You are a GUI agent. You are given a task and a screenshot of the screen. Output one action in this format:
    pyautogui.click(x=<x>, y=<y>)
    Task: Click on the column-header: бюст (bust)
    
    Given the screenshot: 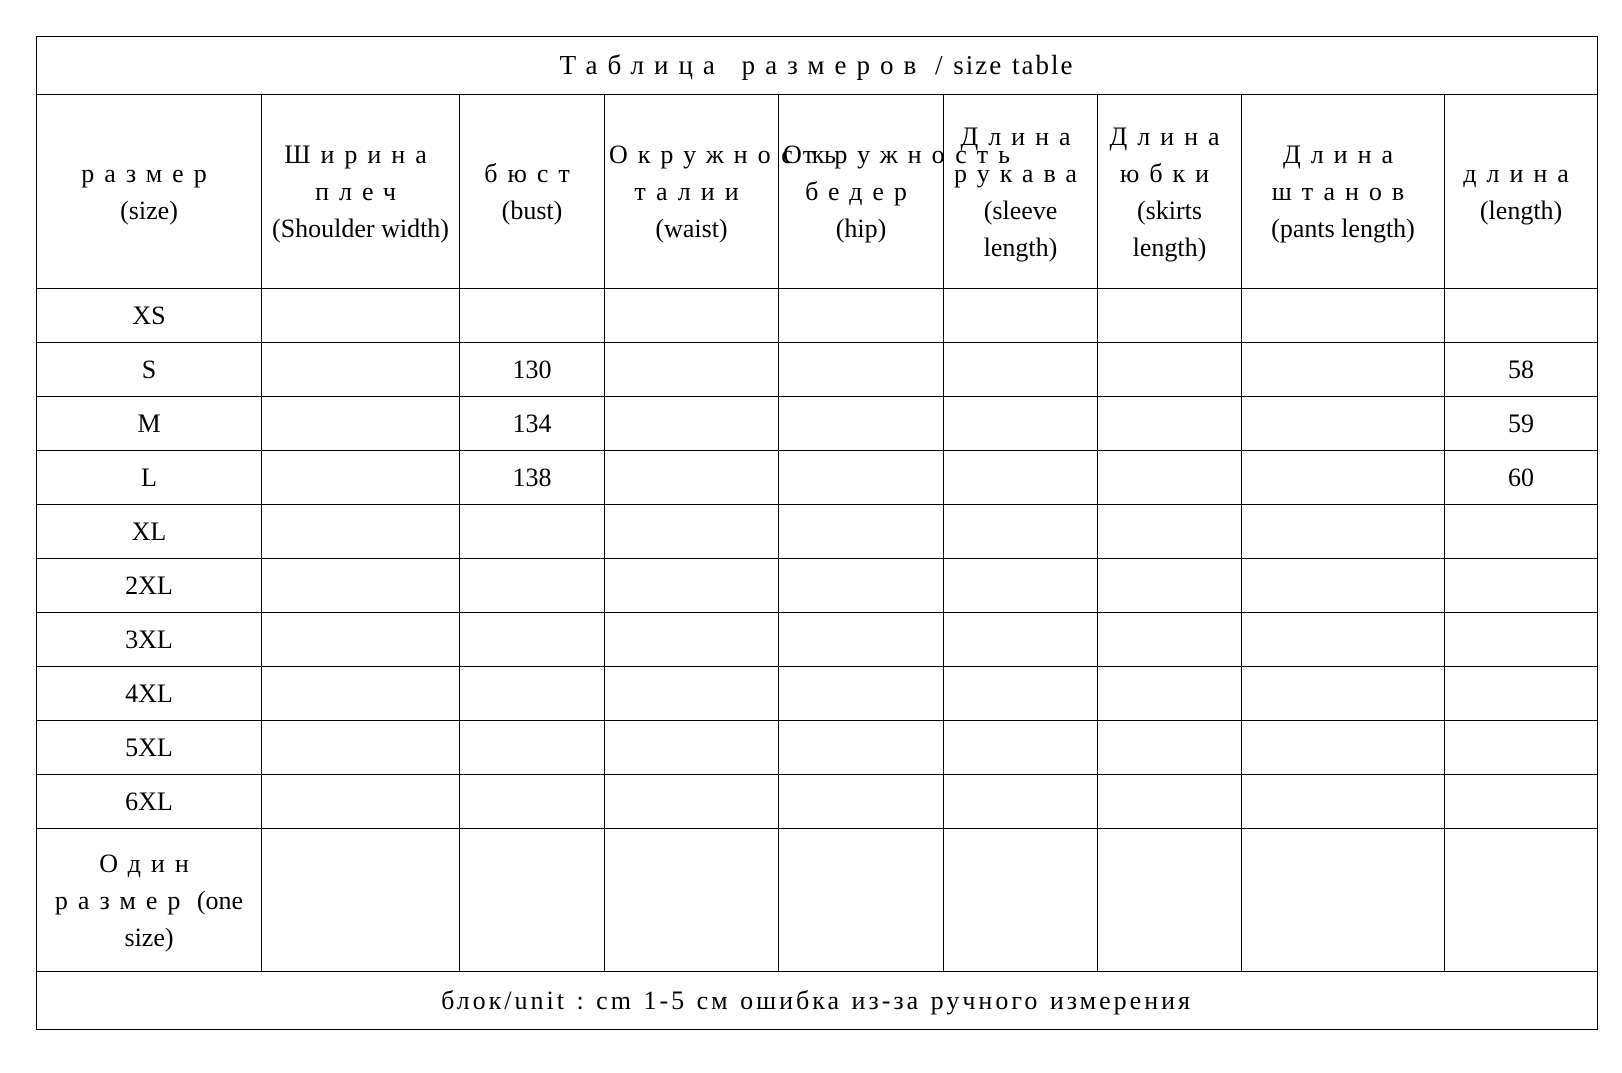 What is the action you would take?
    pyautogui.click(x=532, y=191)
    